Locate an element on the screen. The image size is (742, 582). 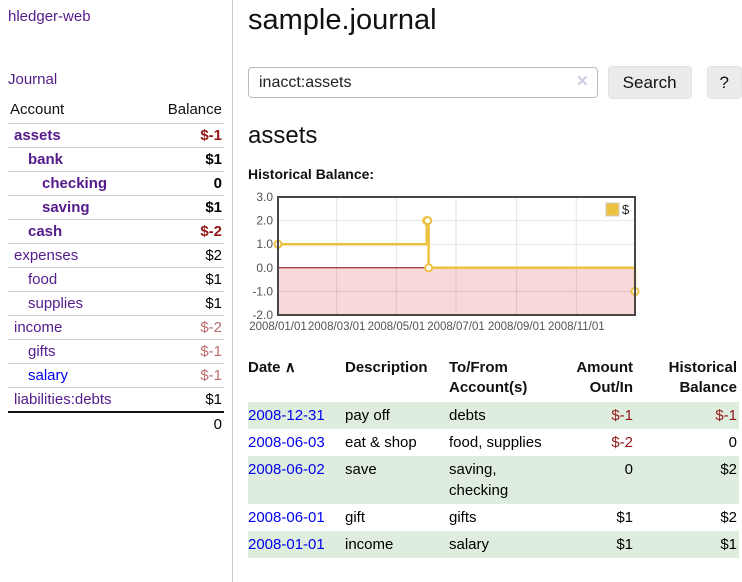
transaction-amount: $-2 is located at coordinates (622, 442).